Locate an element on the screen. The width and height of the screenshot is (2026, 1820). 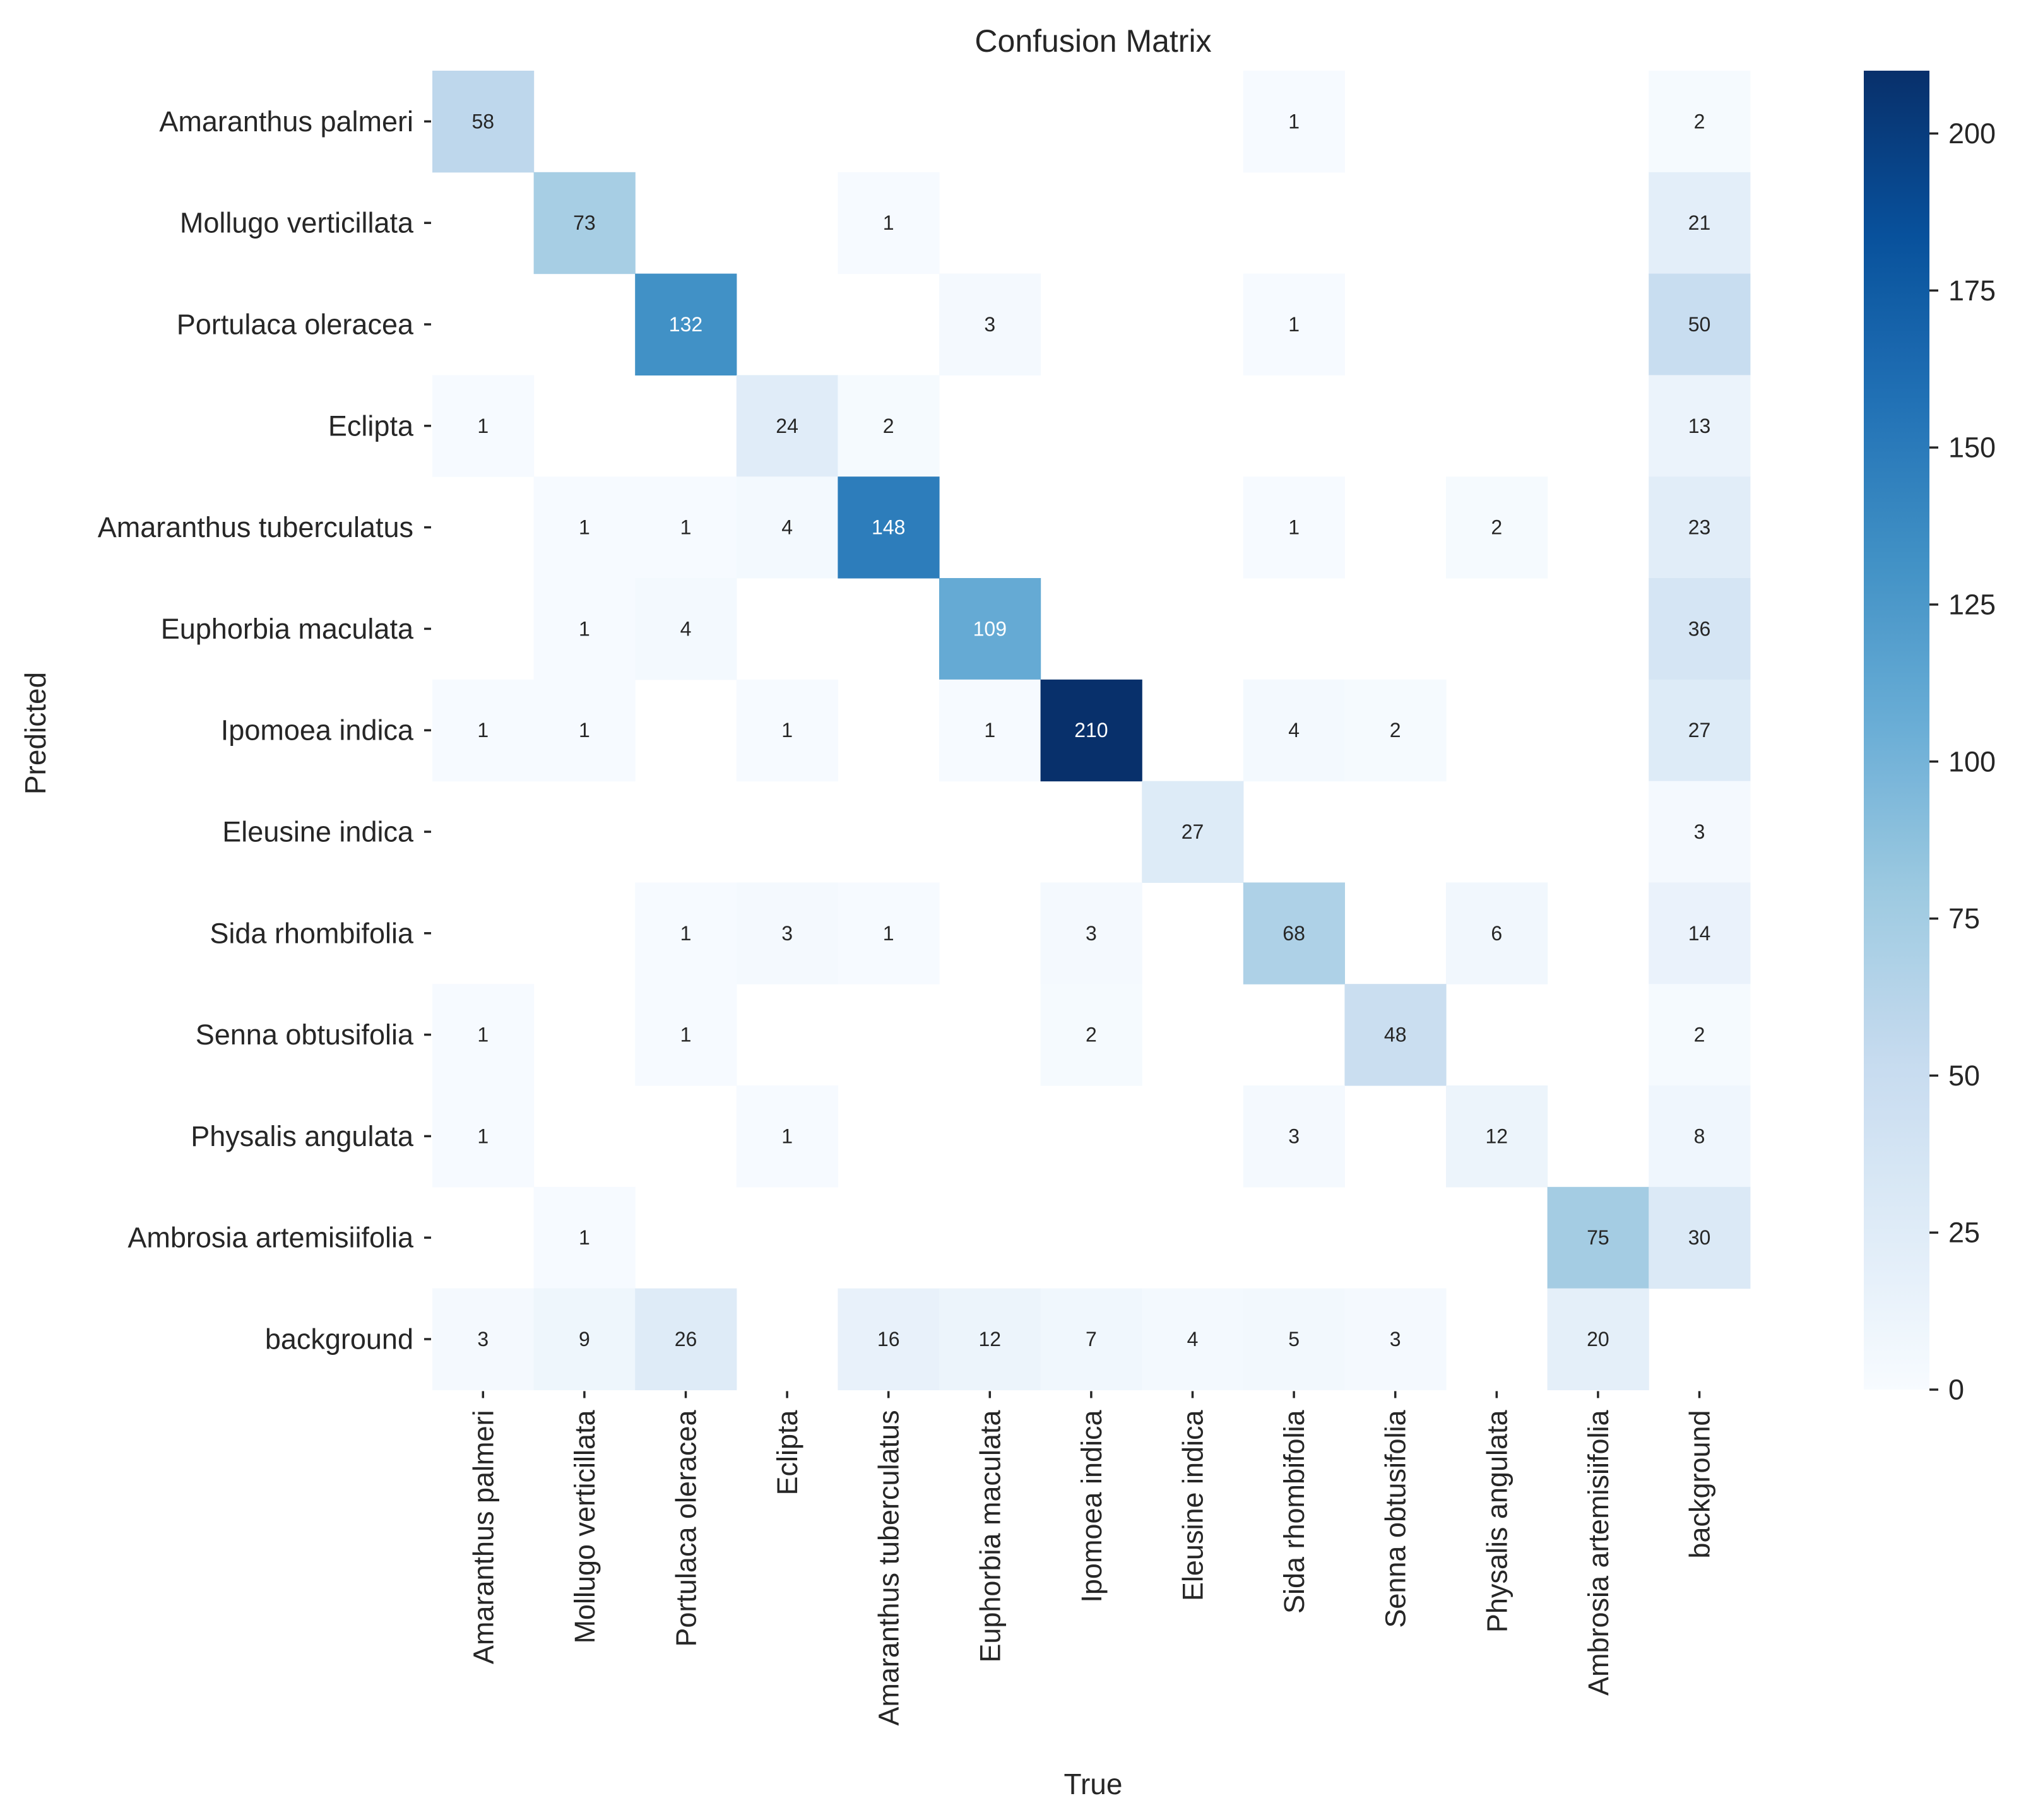
cell-value-r12-c2: 26 is located at coordinates (686, 1339).